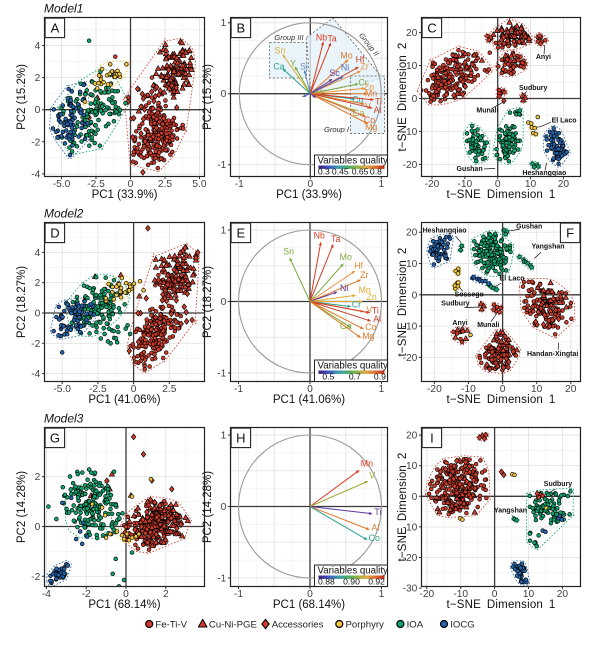 This screenshot has height=645, width=602. Describe the element at coordinates (199, 184) in the screenshot. I see `svg-text: 5.0` at that location.